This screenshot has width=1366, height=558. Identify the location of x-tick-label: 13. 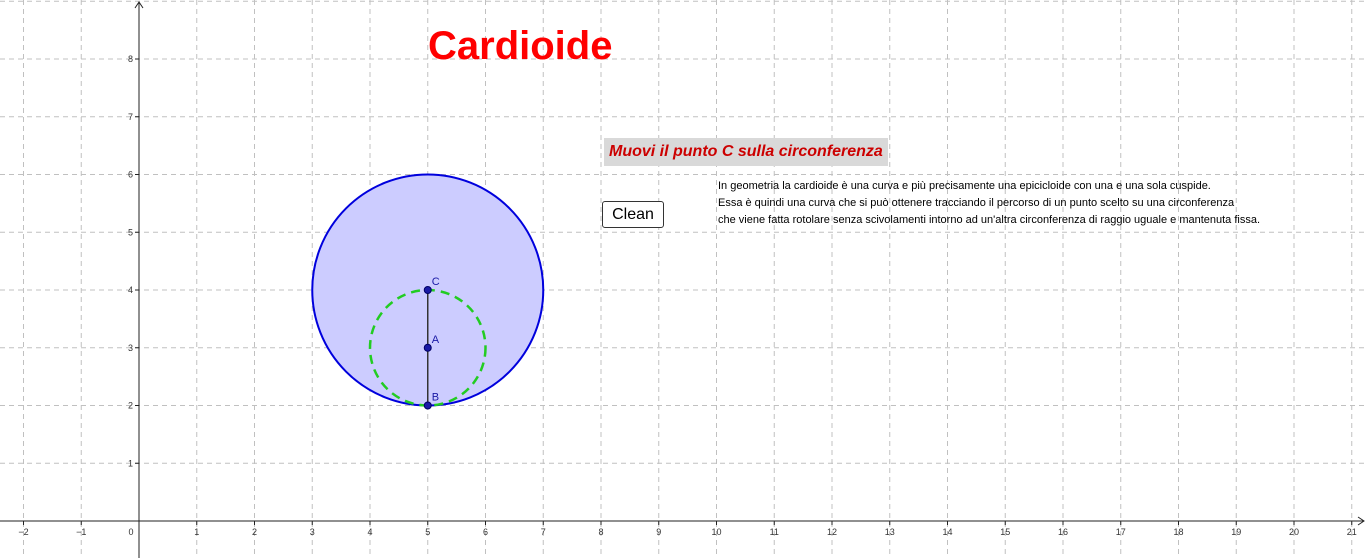
(890, 532).